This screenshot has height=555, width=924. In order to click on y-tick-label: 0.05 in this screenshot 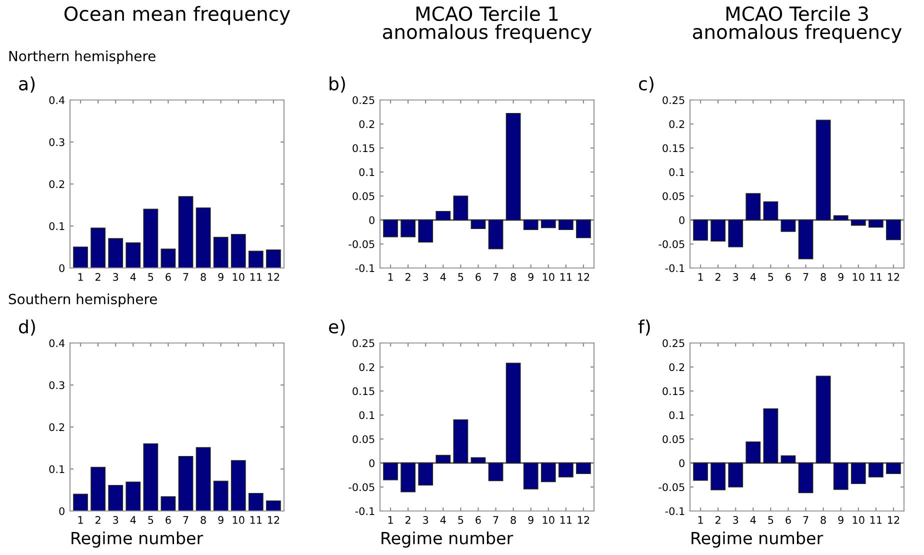, I will do `click(363, 196)`.